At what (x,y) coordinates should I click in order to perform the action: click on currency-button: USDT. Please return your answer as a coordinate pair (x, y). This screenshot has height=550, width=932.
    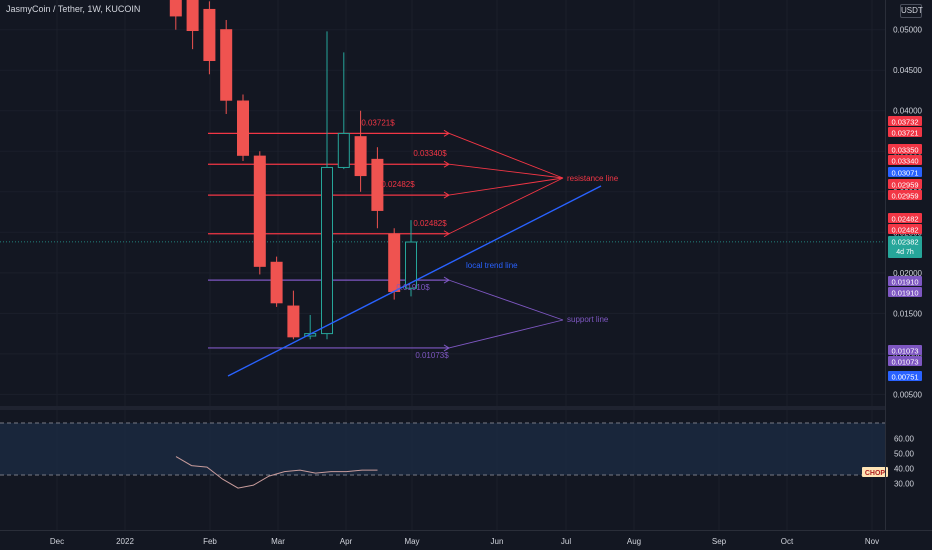
    Looking at the image, I should click on (911, 11).